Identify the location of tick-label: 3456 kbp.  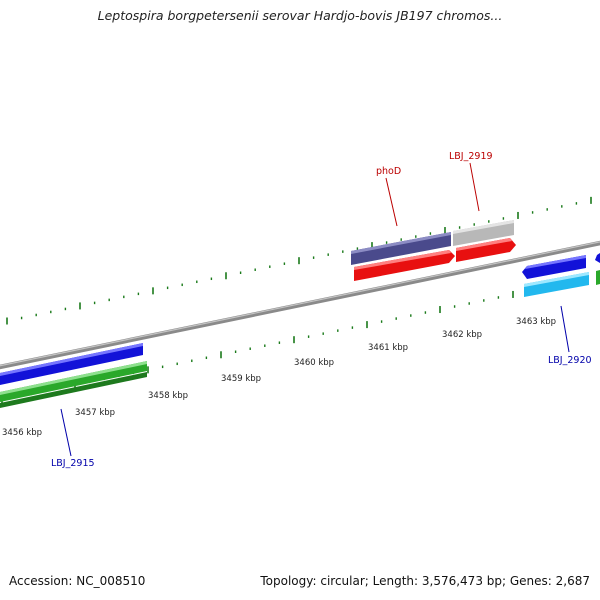
(22, 433).